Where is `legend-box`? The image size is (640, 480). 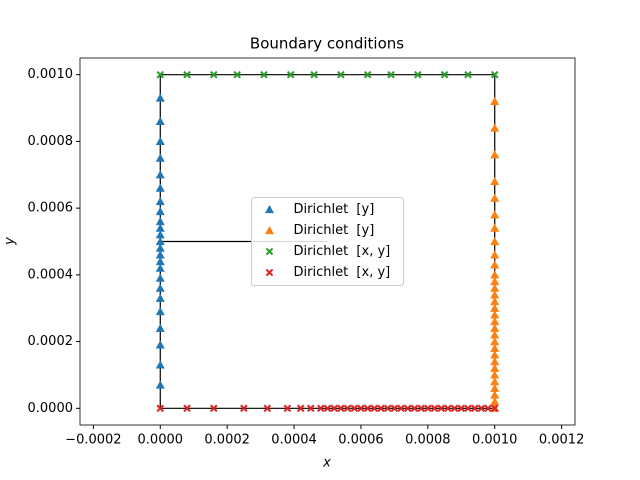
legend-box is located at coordinates (327, 241).